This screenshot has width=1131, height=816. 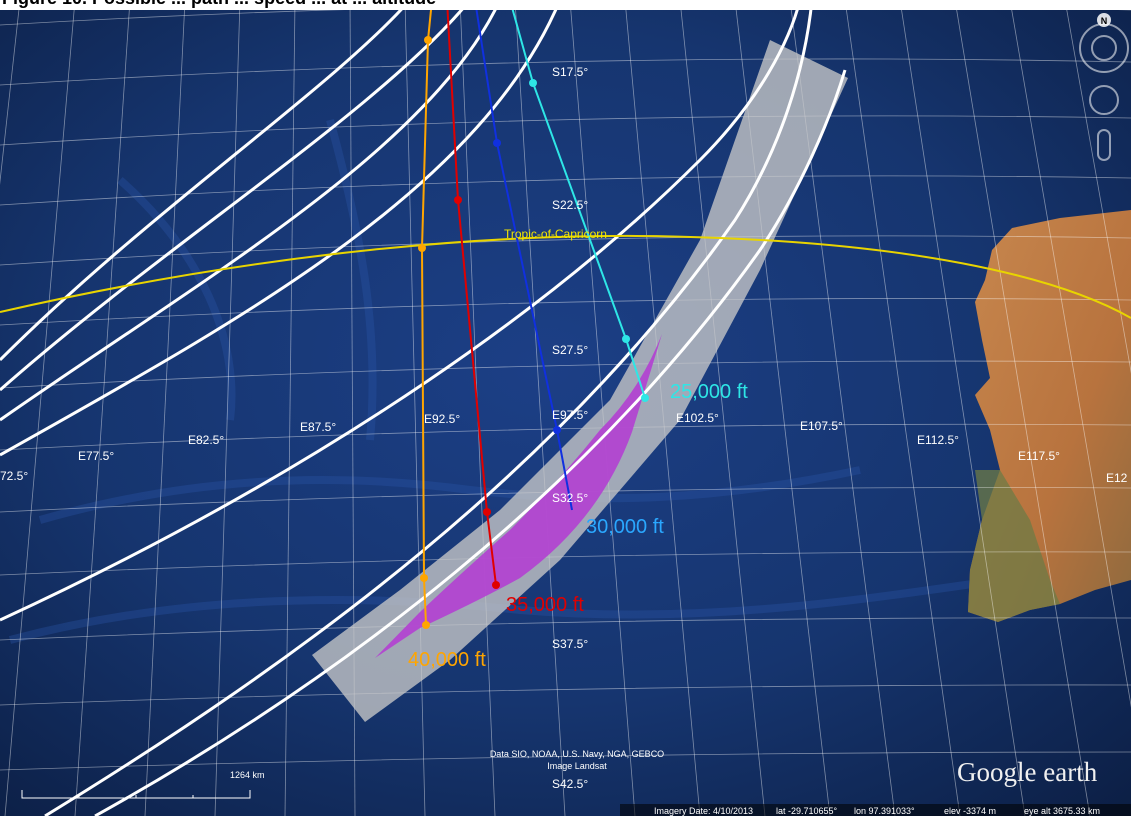 I want to click on lon-label-e77-5: E77.5°, so click(x=96, y=456).